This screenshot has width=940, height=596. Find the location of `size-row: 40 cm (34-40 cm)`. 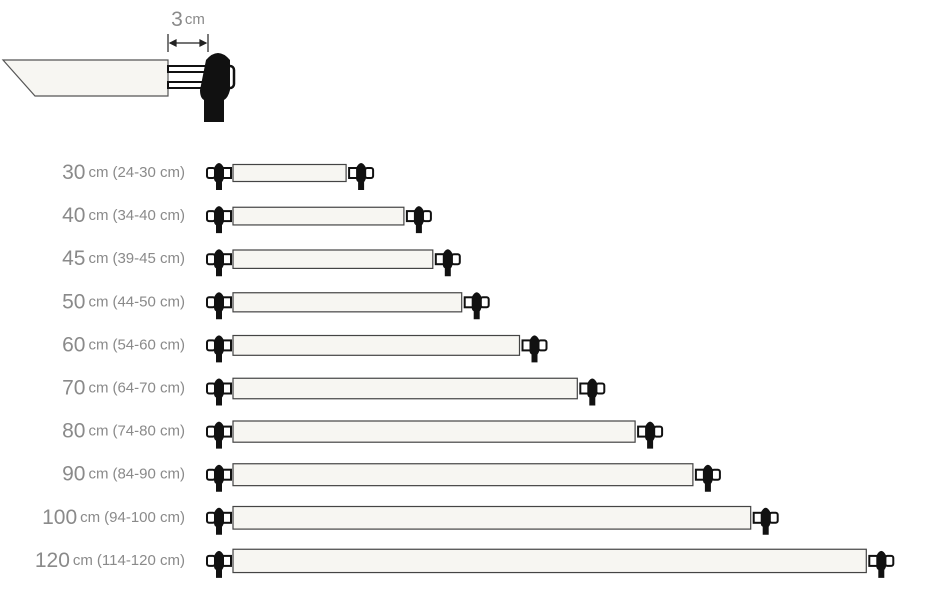

size-row: 40 cm (34-40 cm) is located at coordinates (247, 219).